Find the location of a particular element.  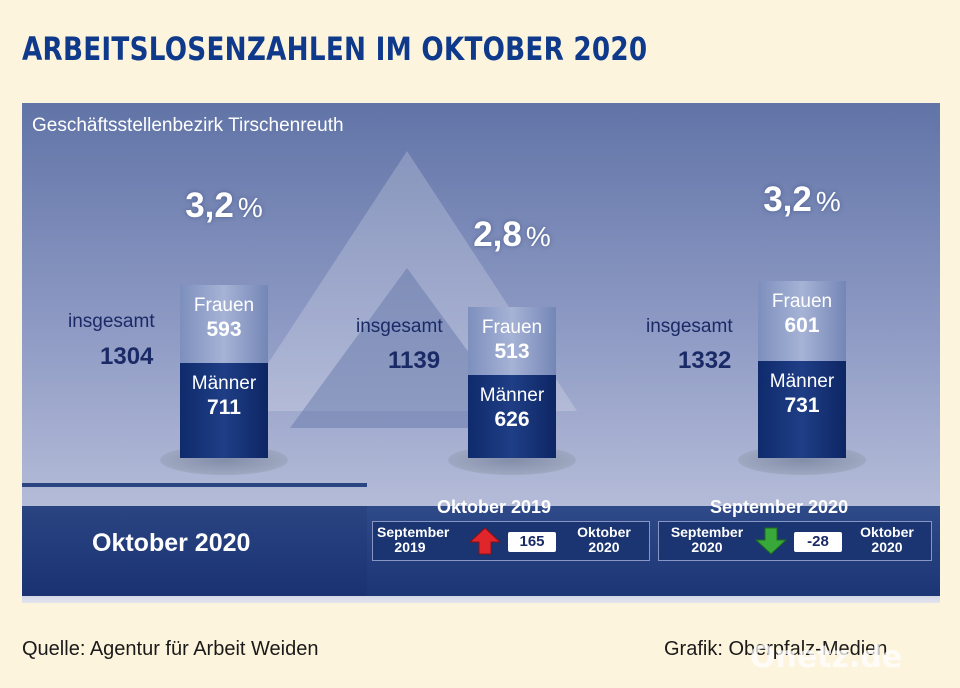

watermark-logo: Onetz.de is located at coordinates (826, 657).